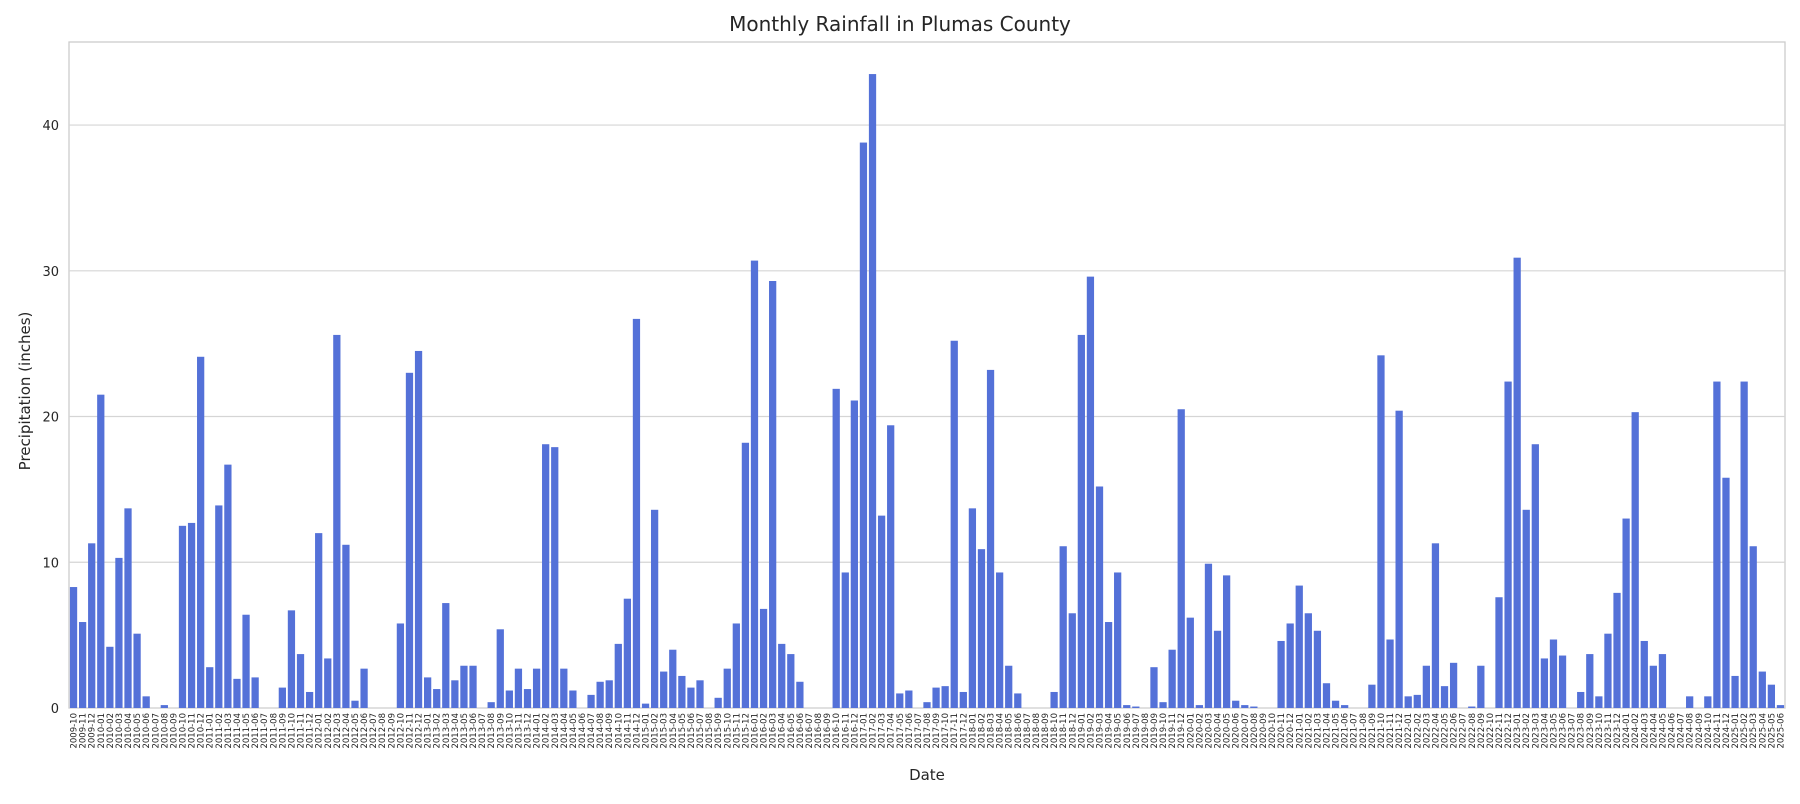 The width and height of the screenshot is (1800, 804). I want to click on x-tick-label: 2020-11, so click(1282, 731).